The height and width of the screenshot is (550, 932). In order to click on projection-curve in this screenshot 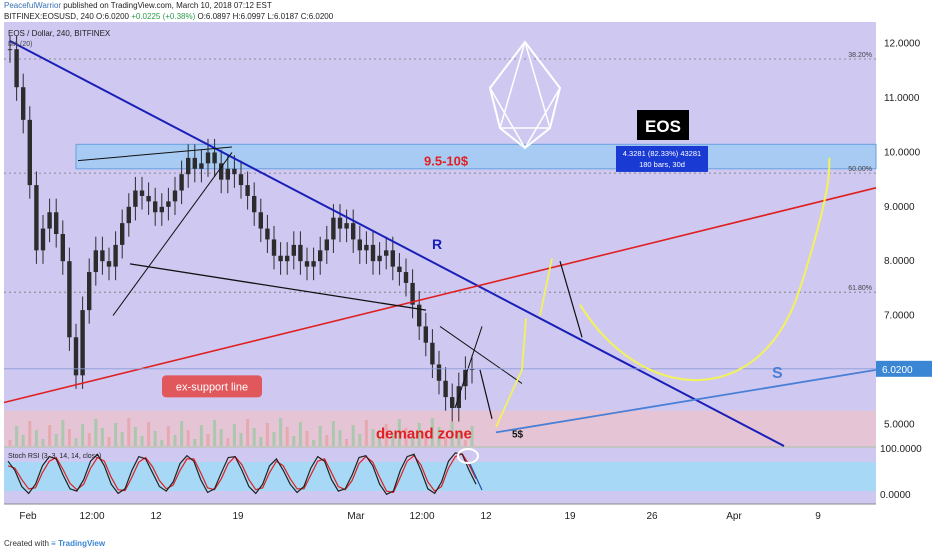, I will do `click(705, 269)`.